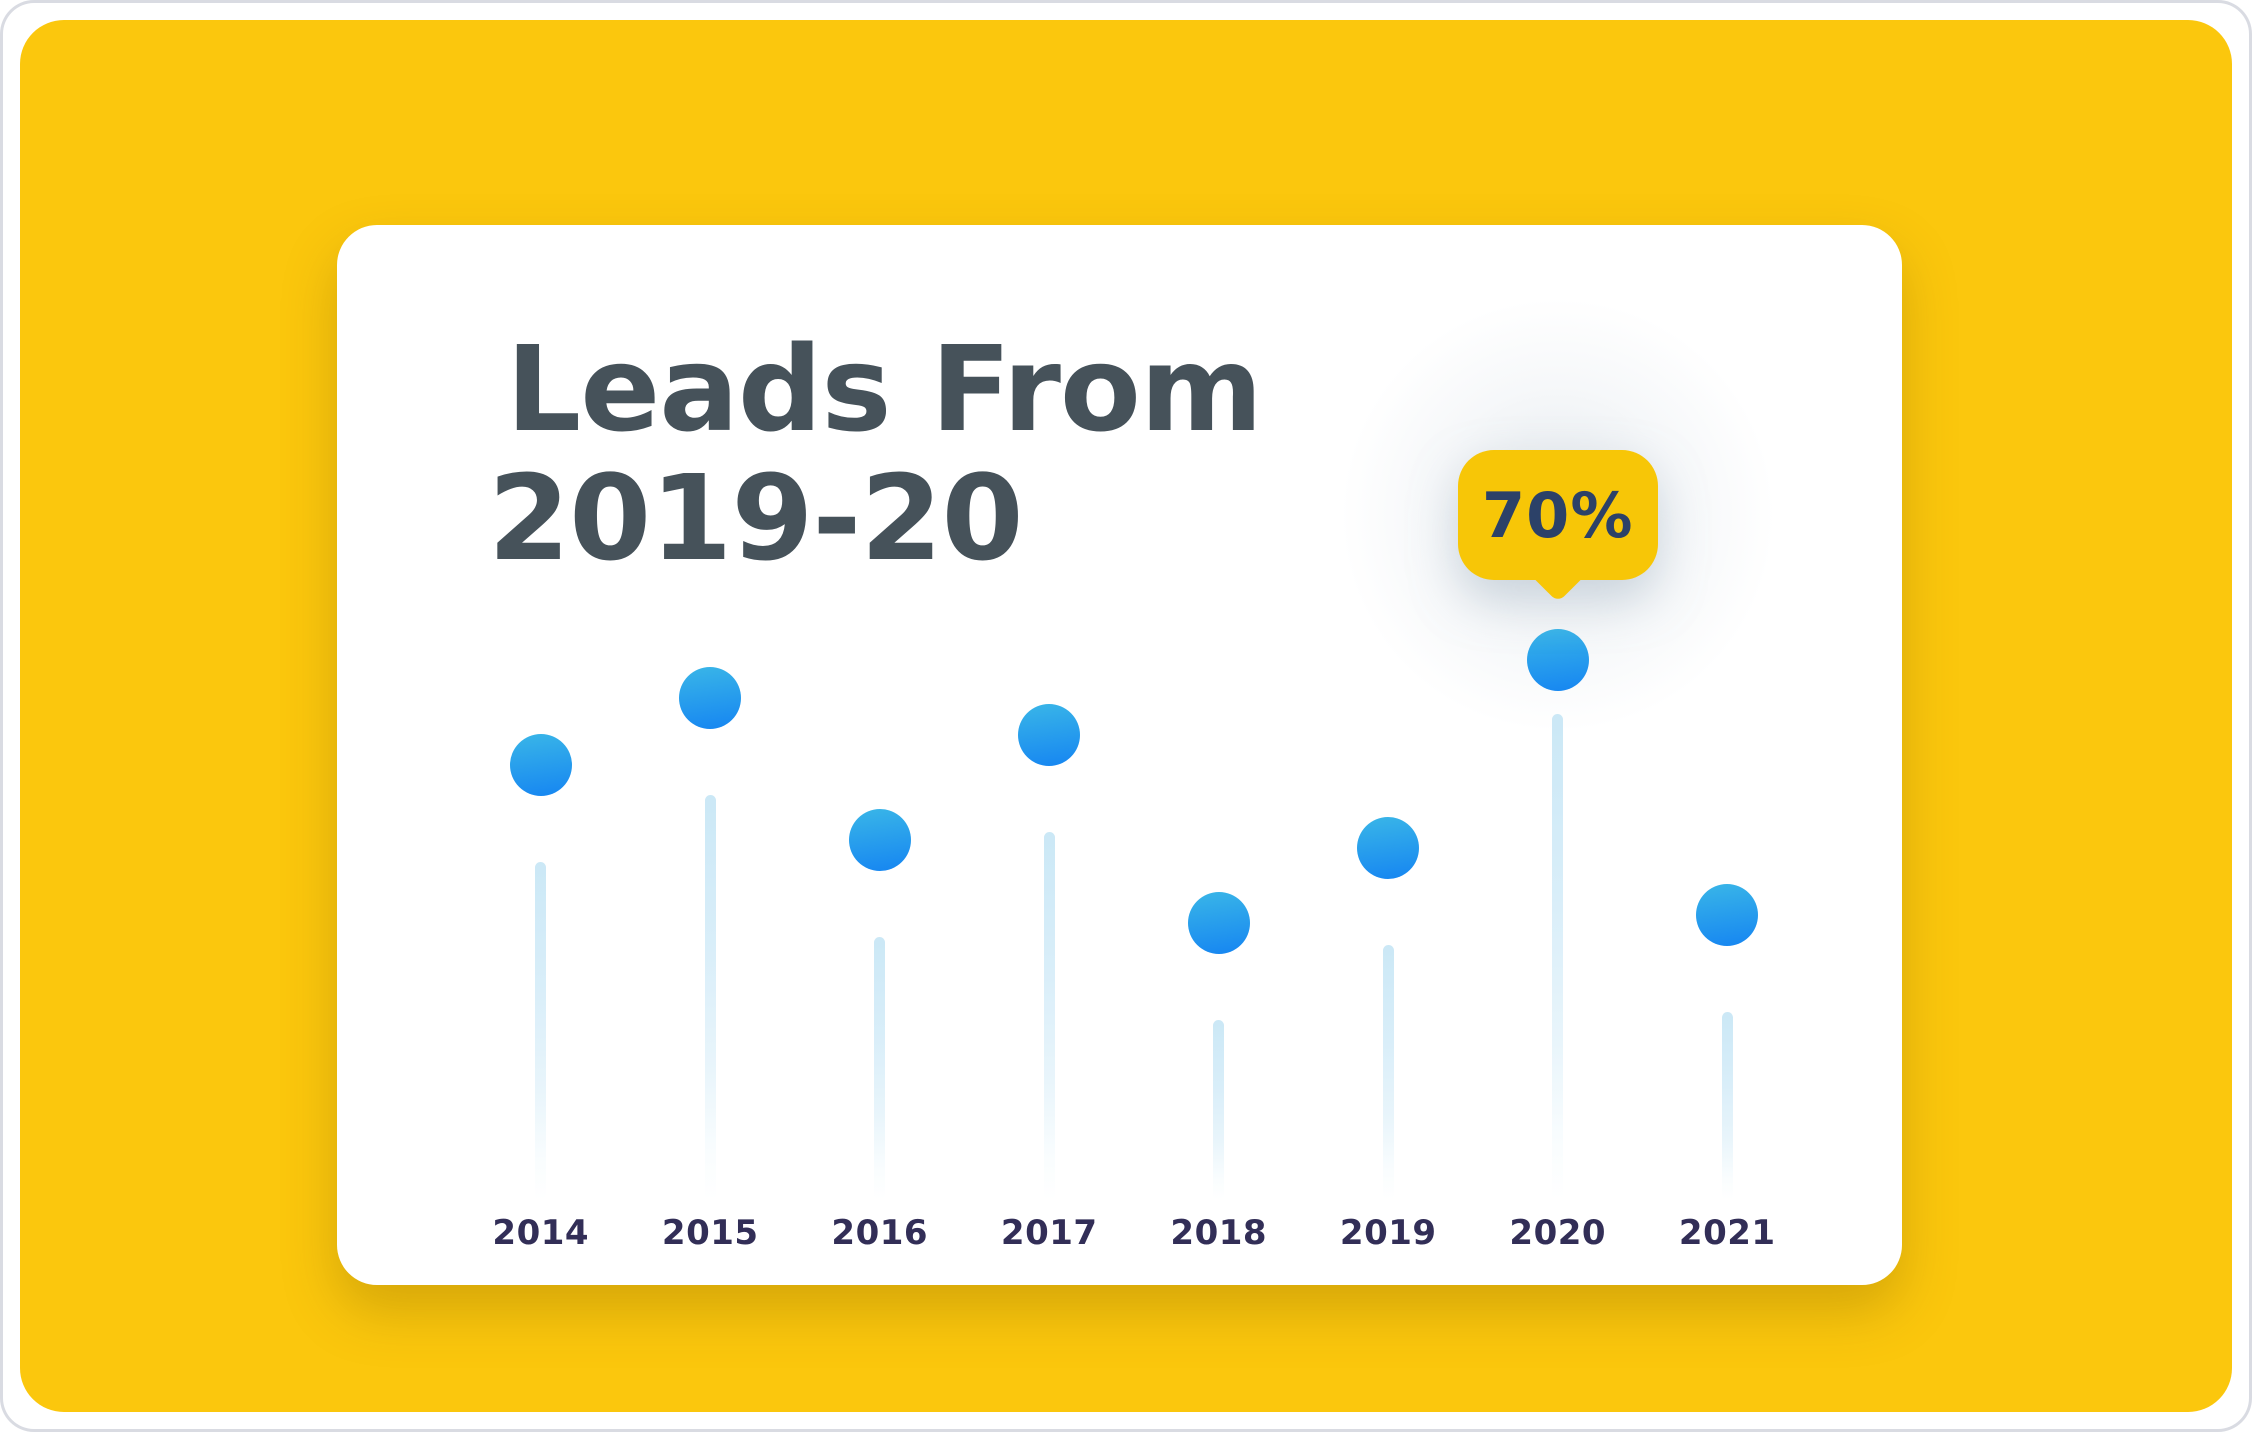  Describe the element at coordinates (1558, 515) in the screenshot. I see `callout-value-label: 70%` at that location.